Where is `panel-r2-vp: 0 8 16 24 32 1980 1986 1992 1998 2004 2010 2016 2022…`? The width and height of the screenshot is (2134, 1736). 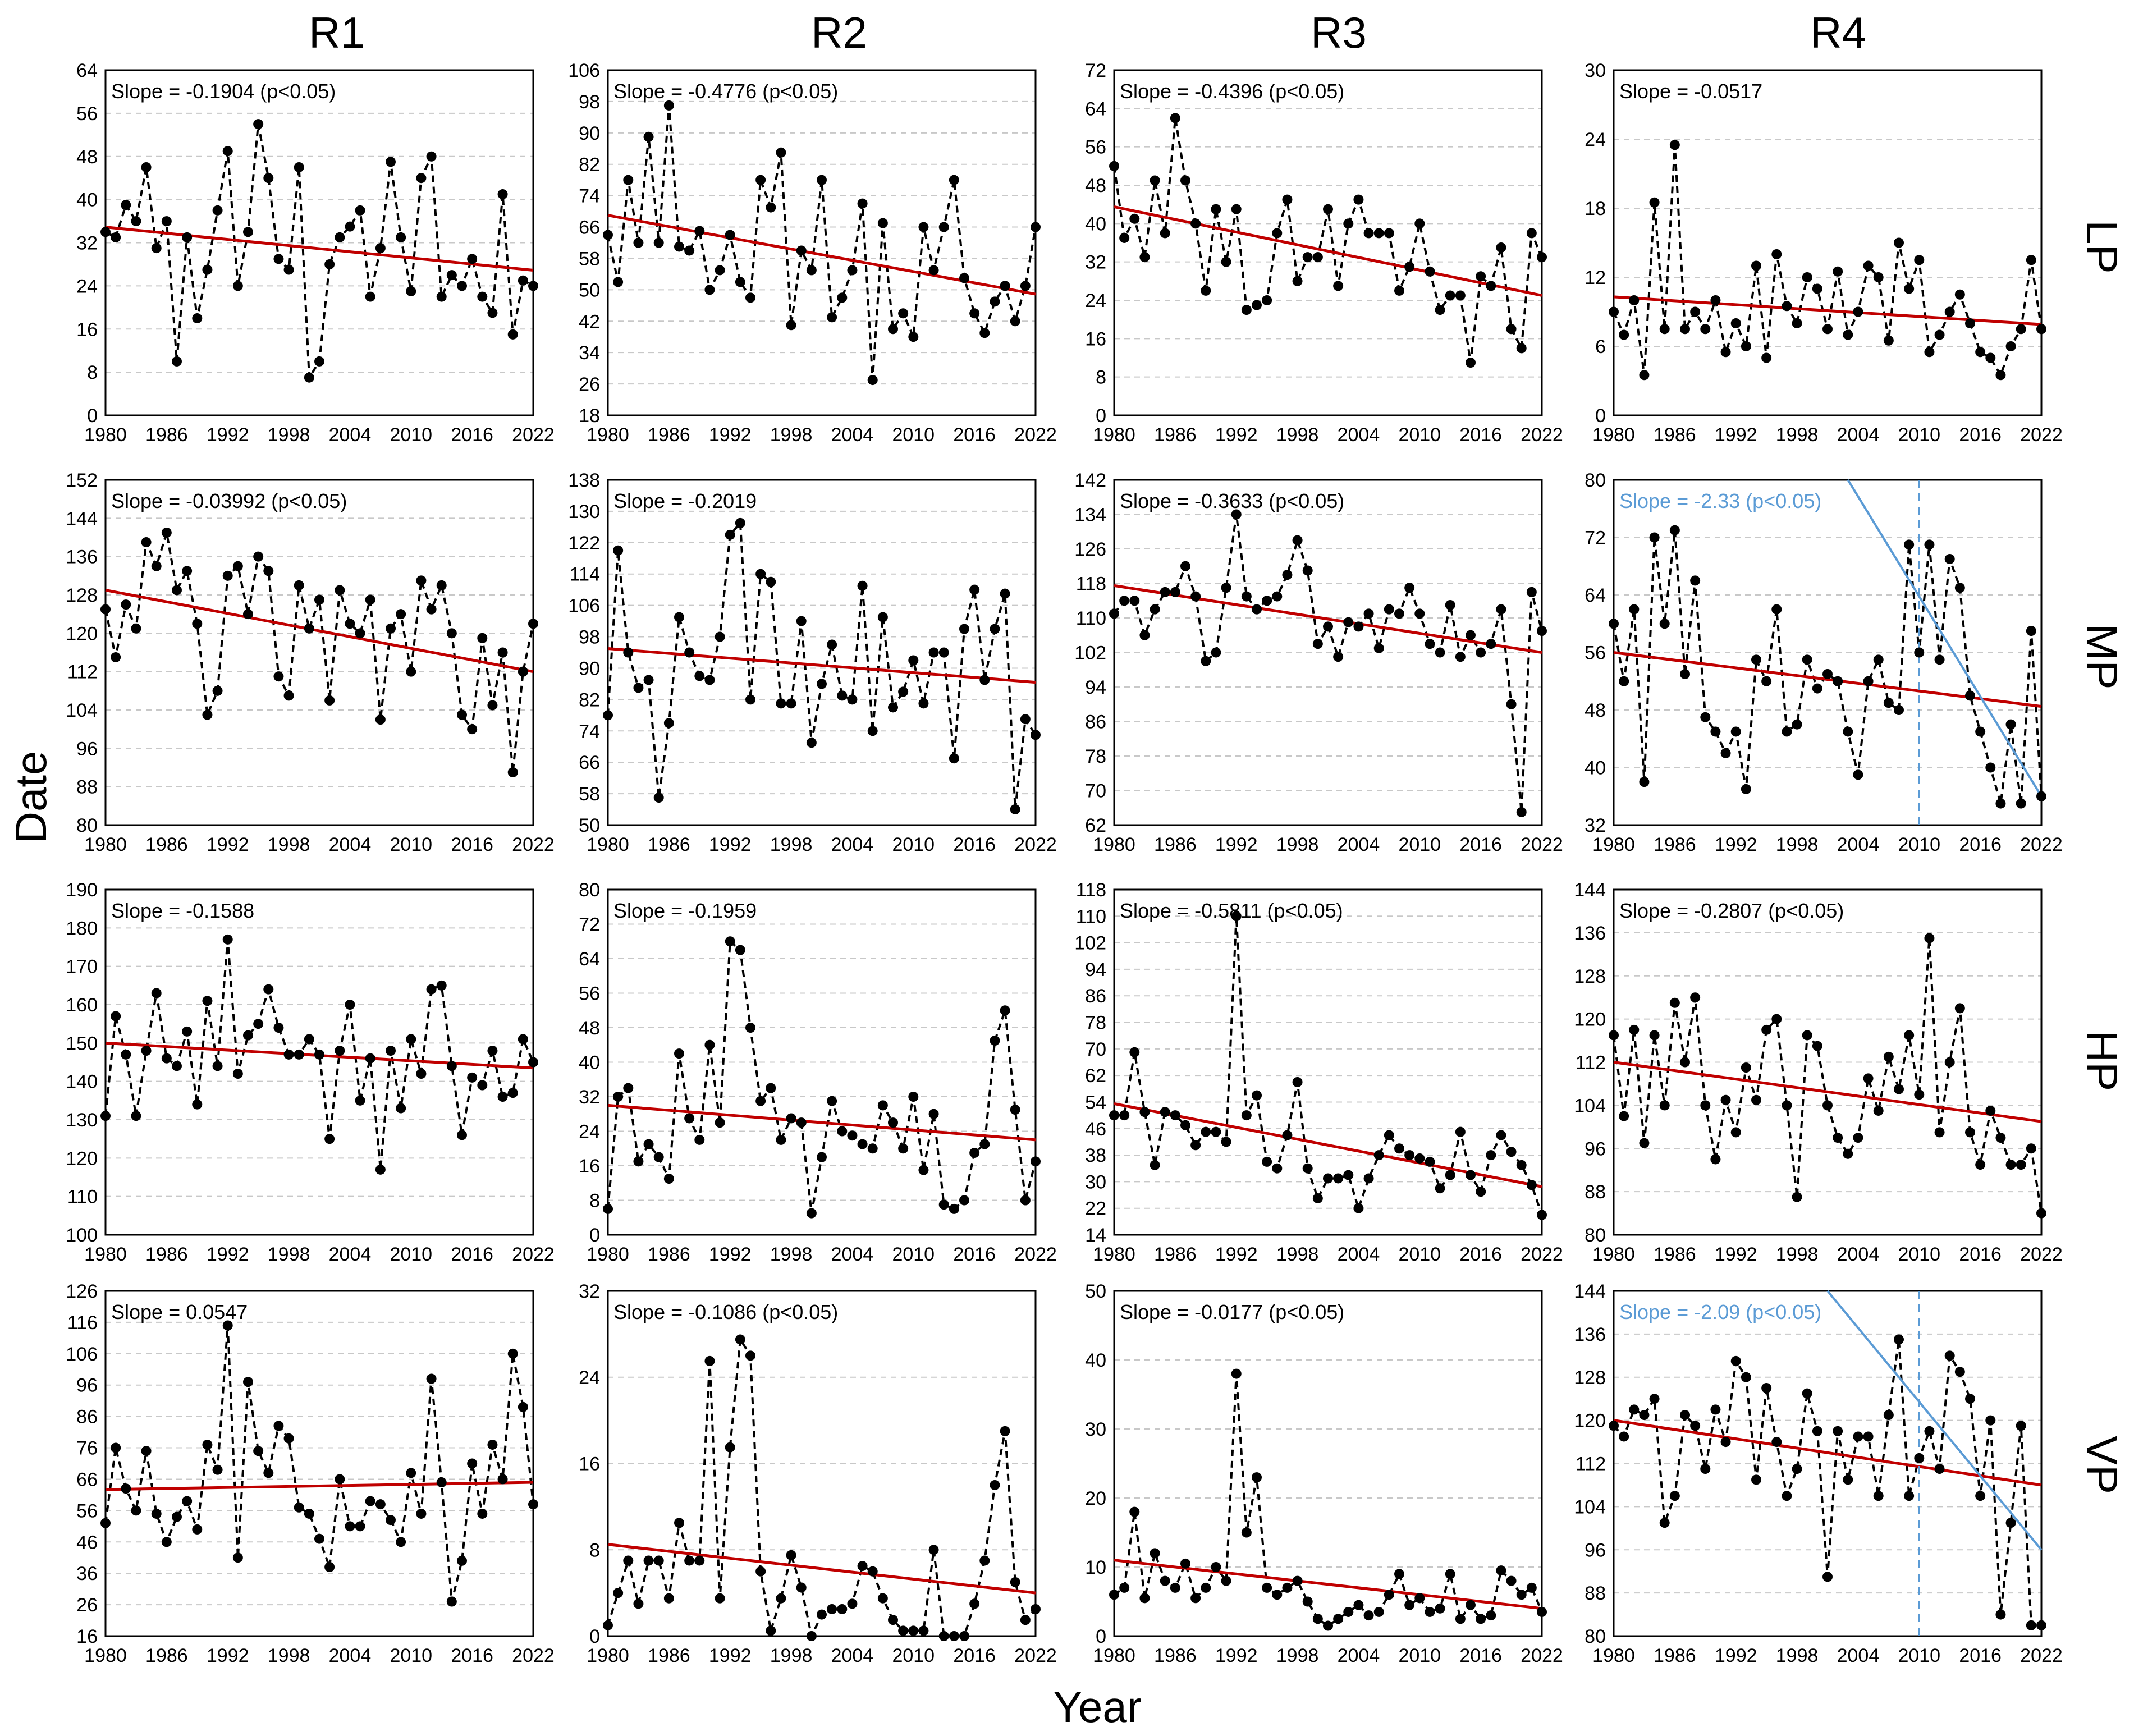 panel-r2-vp: 0 8 16 24 32 1980 1986 1992 1998 2004 2010 2016 2022… is located at coordinates (818, 1474).